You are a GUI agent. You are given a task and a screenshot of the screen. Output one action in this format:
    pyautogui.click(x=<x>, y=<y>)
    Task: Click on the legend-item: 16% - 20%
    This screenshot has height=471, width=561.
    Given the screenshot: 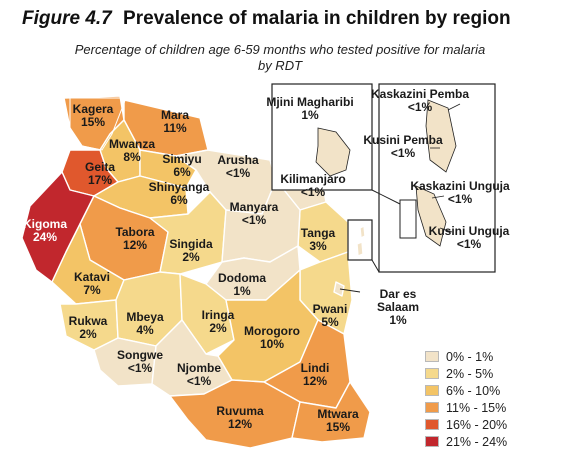 What is the action you would take?
    pyautogui.click(x=466, y=424)
    